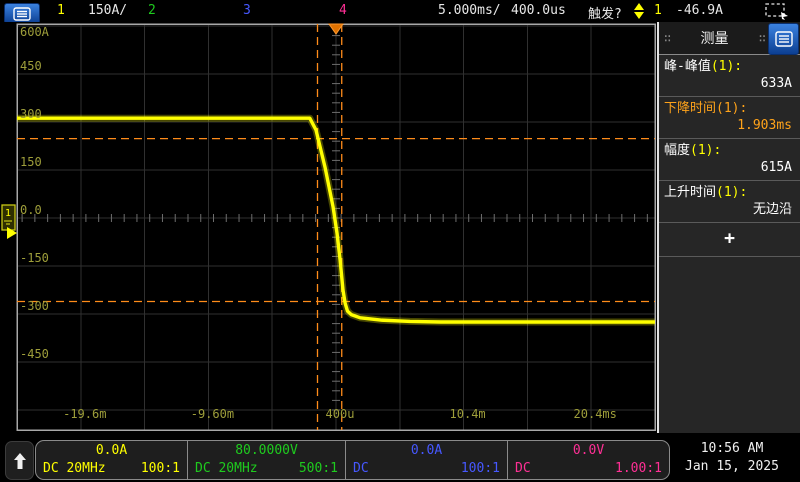 Image resolution: width=800 pixels, height=482 pixels. I want to click on measurement-value: 无边沿, so click(772, 209).